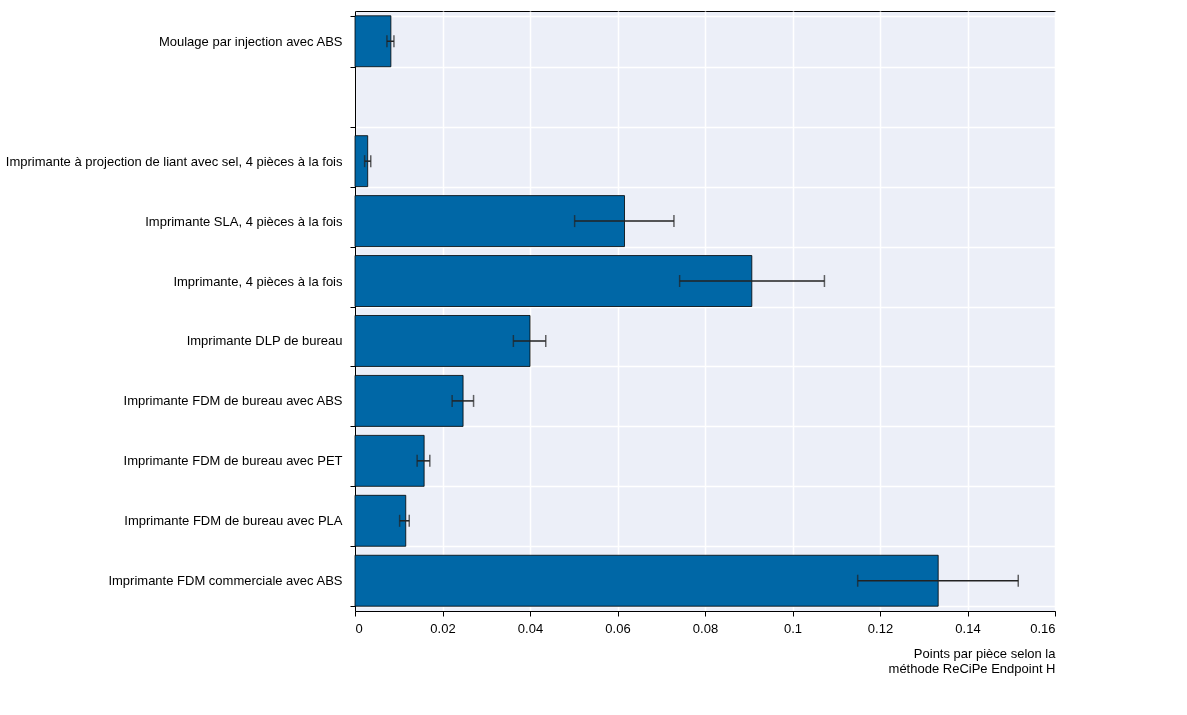  I want to click on y-tick-label: Moulage par injection avec ABS, so click(250, 41).